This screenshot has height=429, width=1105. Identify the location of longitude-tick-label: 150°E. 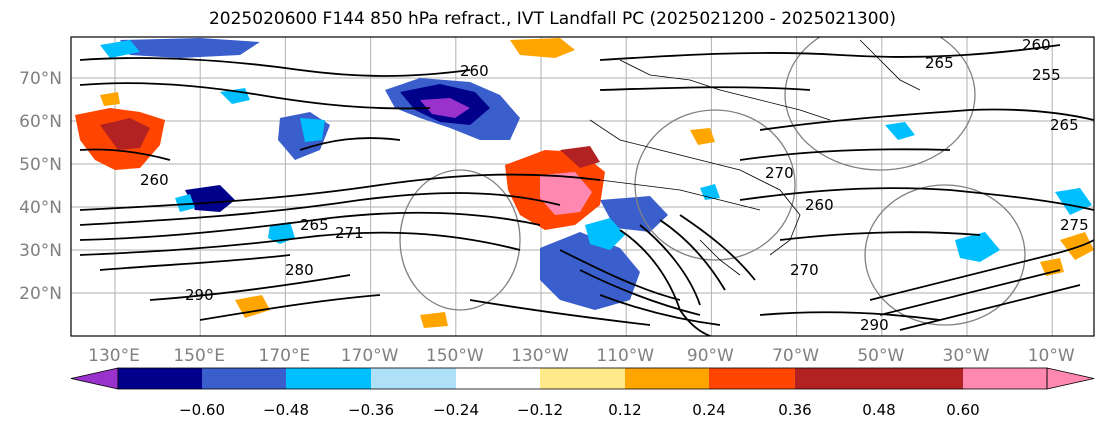
(199, 356).